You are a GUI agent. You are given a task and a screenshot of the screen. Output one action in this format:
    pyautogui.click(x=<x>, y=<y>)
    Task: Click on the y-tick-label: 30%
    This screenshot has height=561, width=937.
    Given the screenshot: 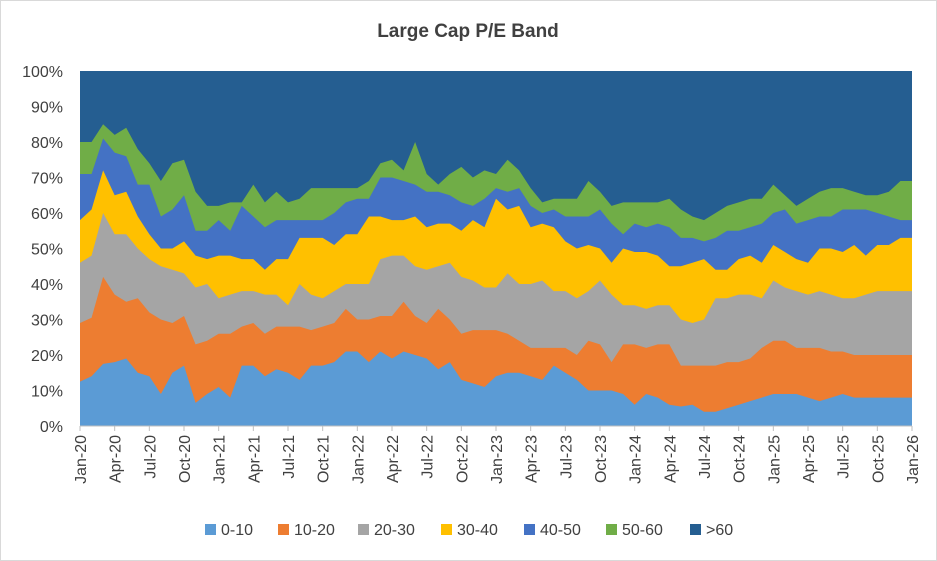 What is the action you would take?
    pyautogui.click(x=47, y=321)
    